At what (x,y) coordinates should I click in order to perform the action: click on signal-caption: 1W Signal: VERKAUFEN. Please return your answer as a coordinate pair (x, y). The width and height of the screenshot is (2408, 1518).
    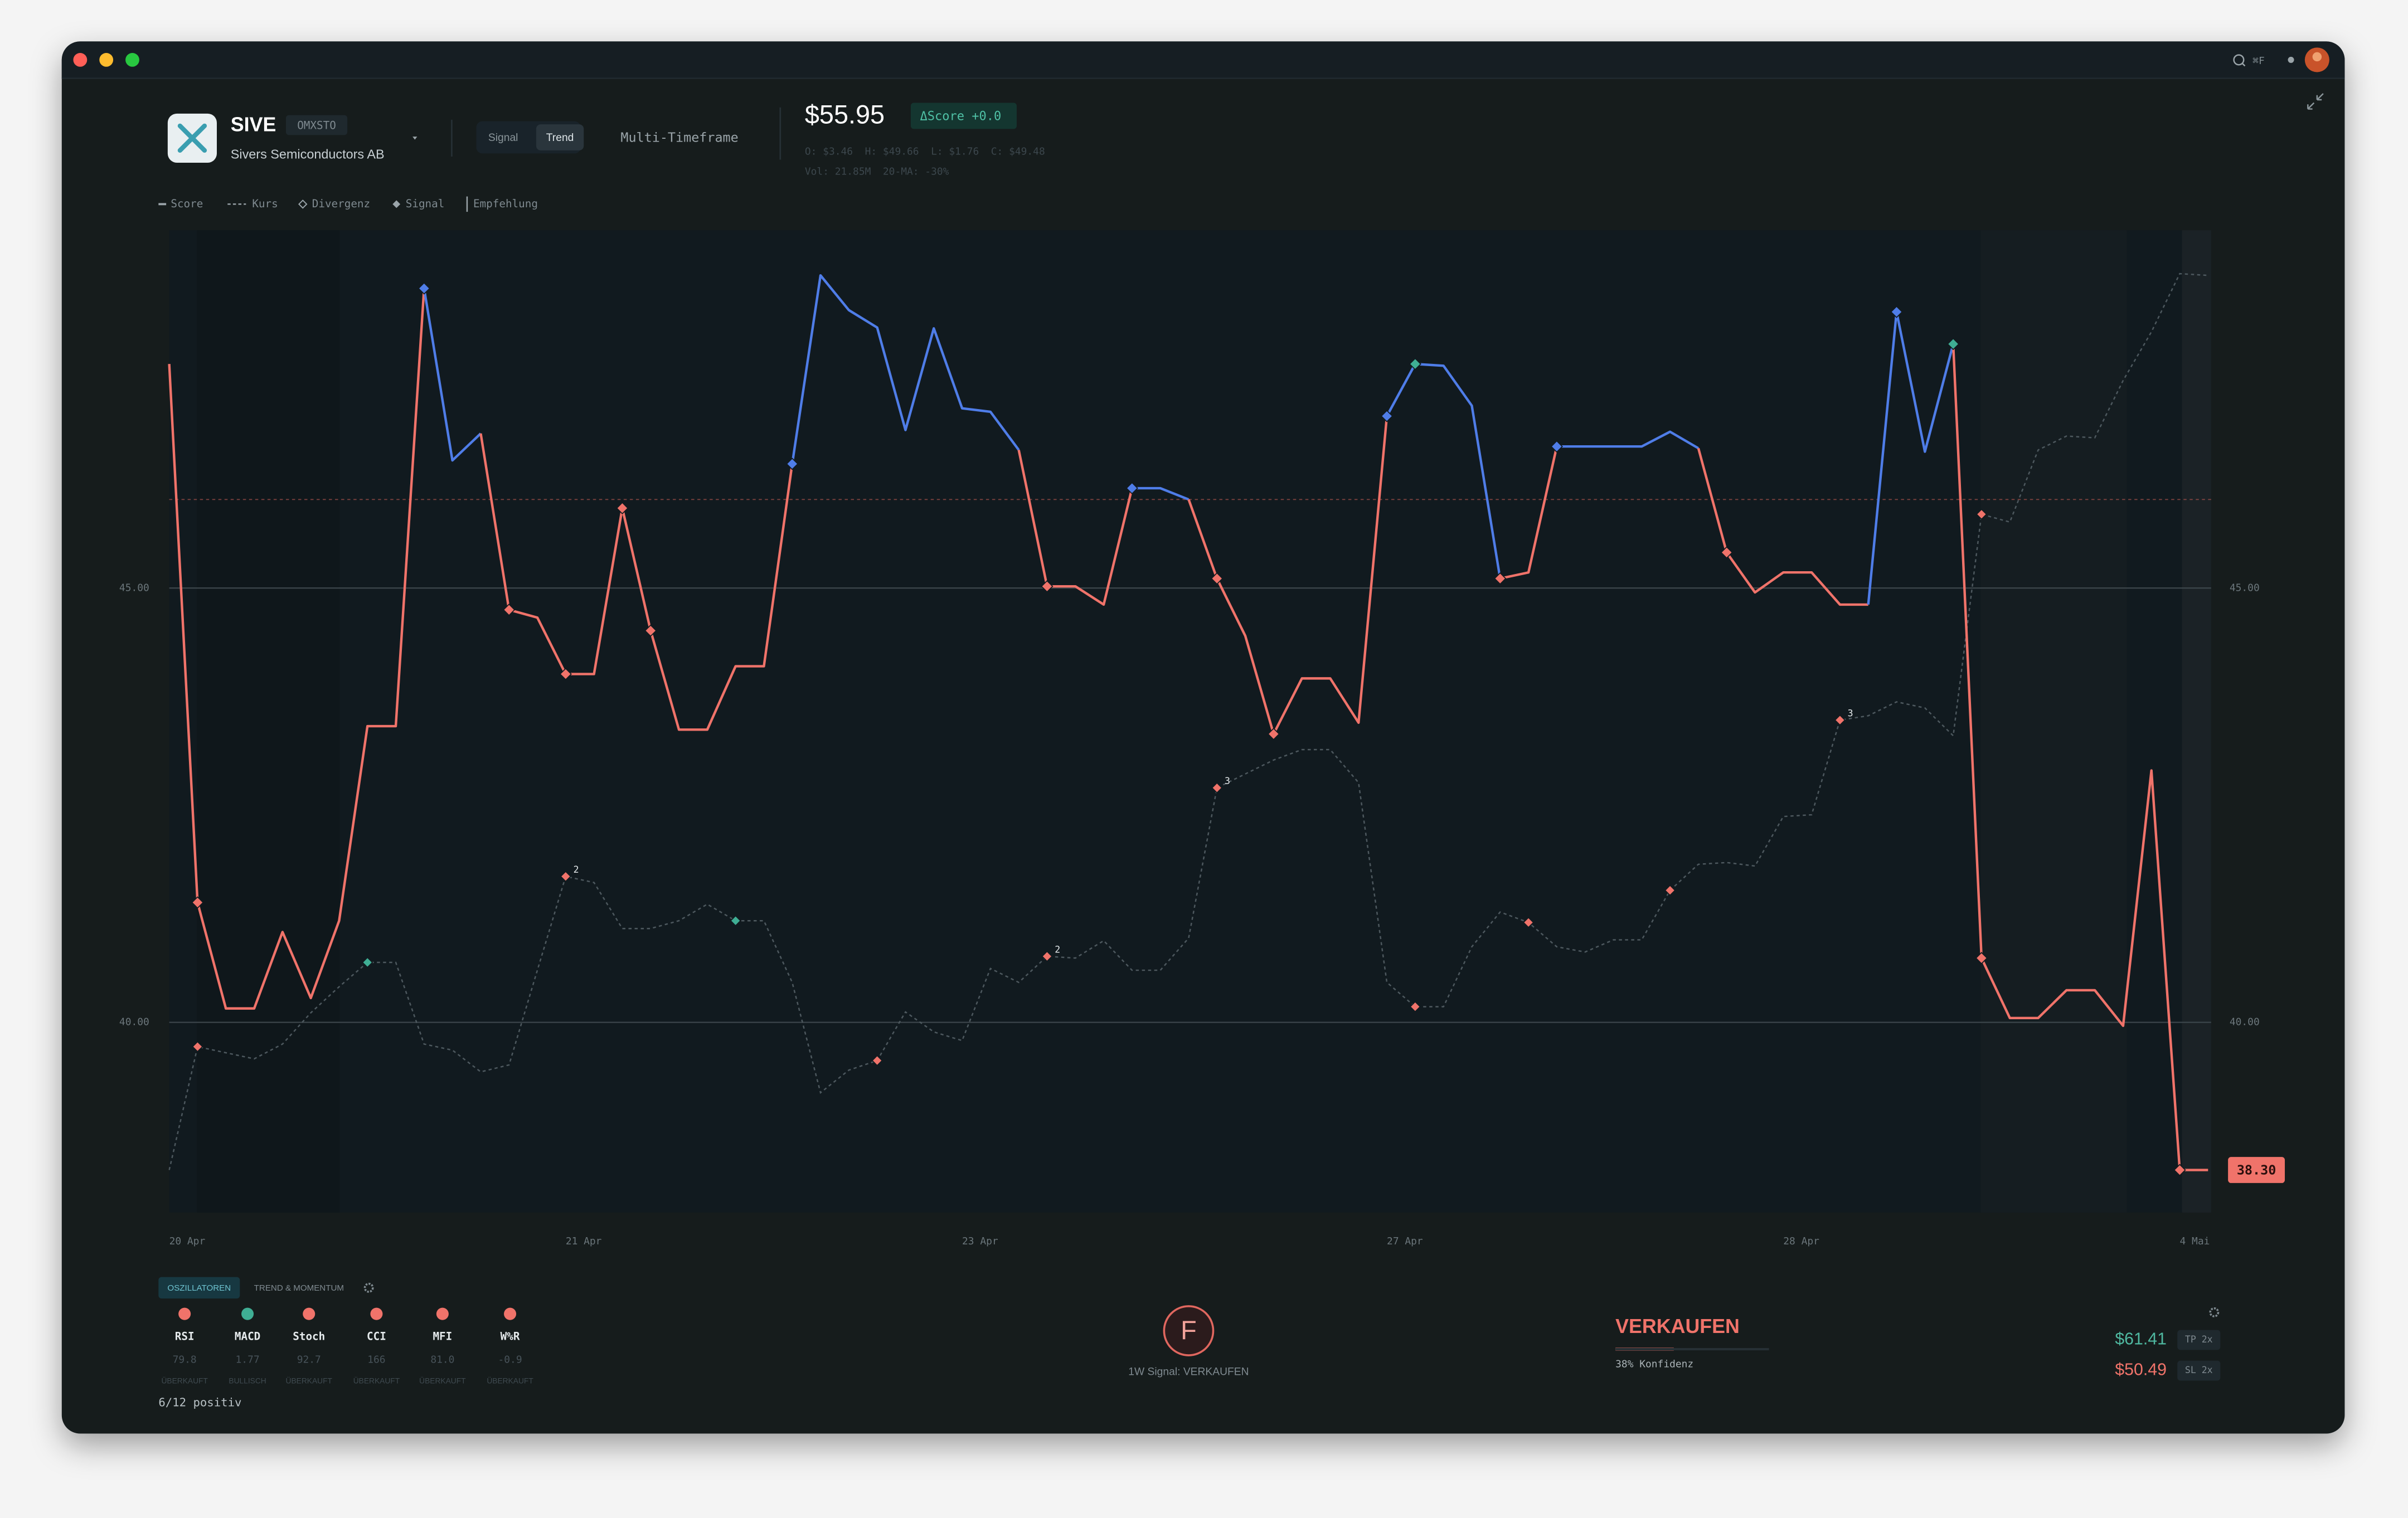
    Looking at the image, I should click on (1188, 1372).